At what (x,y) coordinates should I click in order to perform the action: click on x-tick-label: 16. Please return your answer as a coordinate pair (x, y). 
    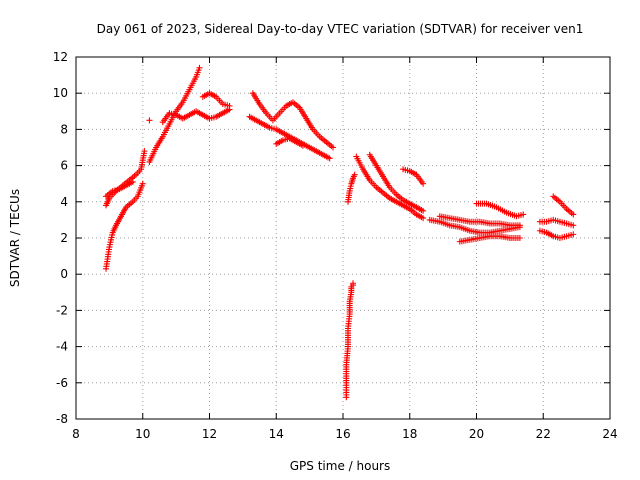
    Looking at the image, I should click on (342, 434).